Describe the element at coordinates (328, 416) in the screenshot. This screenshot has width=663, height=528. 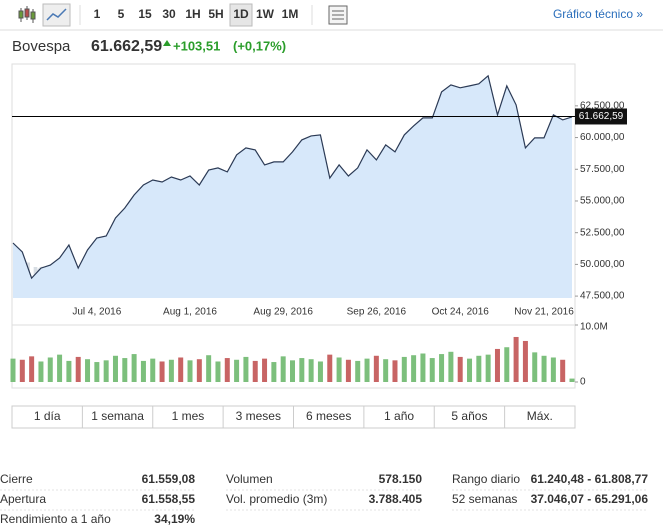
I see `period-button: 6 meses` at that location.